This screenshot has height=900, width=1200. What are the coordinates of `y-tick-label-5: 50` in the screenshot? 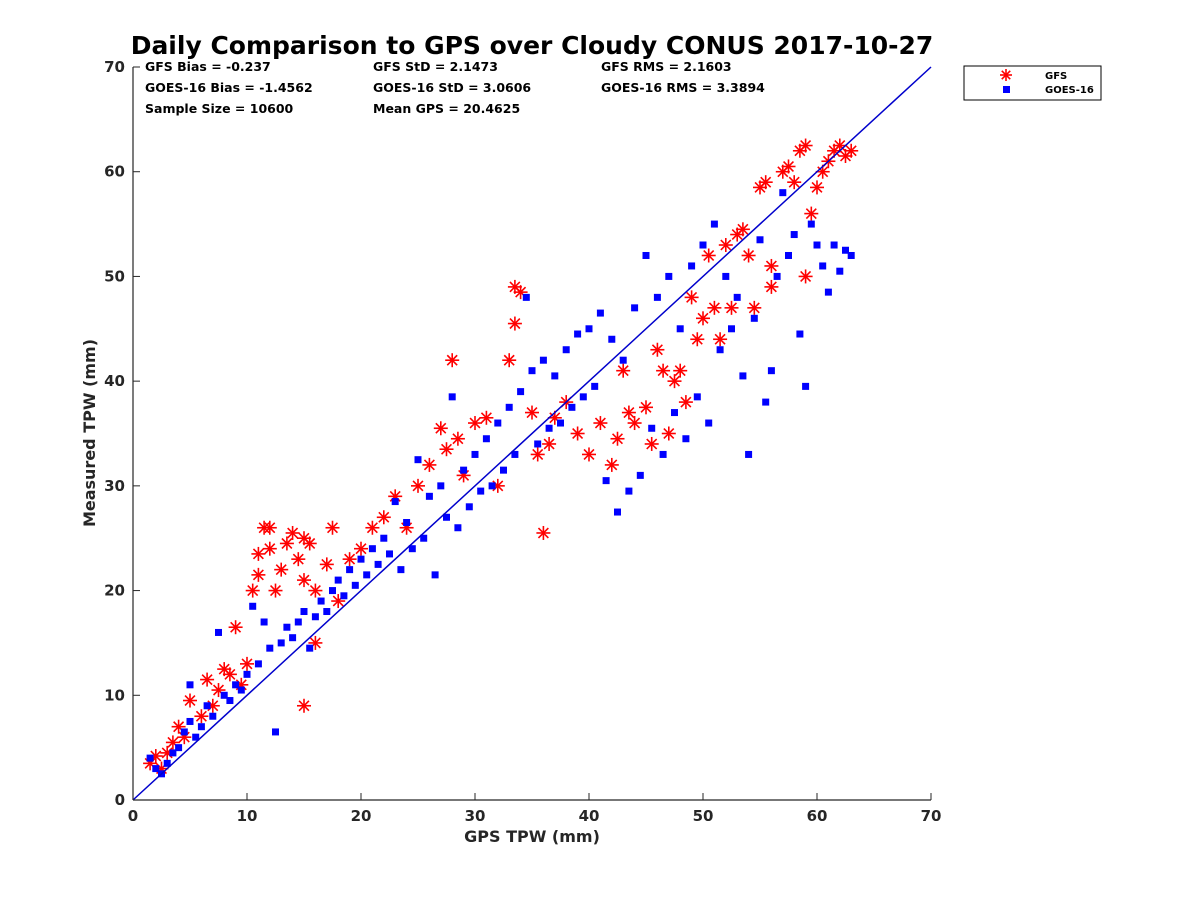 It's located at (114, 276).